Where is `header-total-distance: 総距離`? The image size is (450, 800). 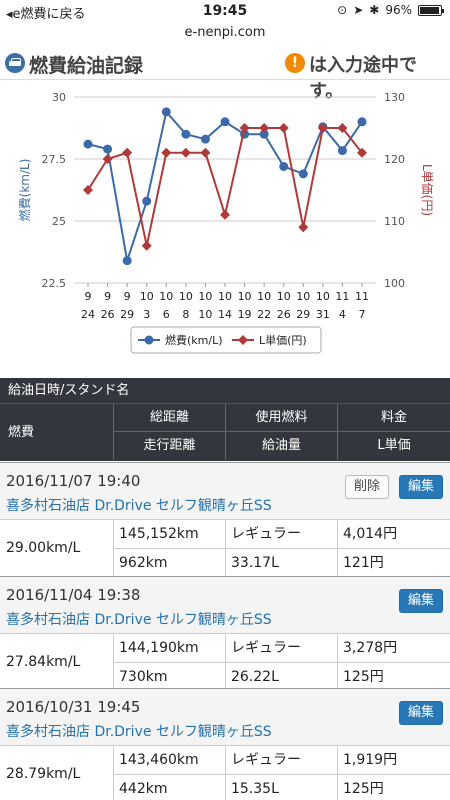 header-total-distance: 総距離 is located at coordinates (169, 418).